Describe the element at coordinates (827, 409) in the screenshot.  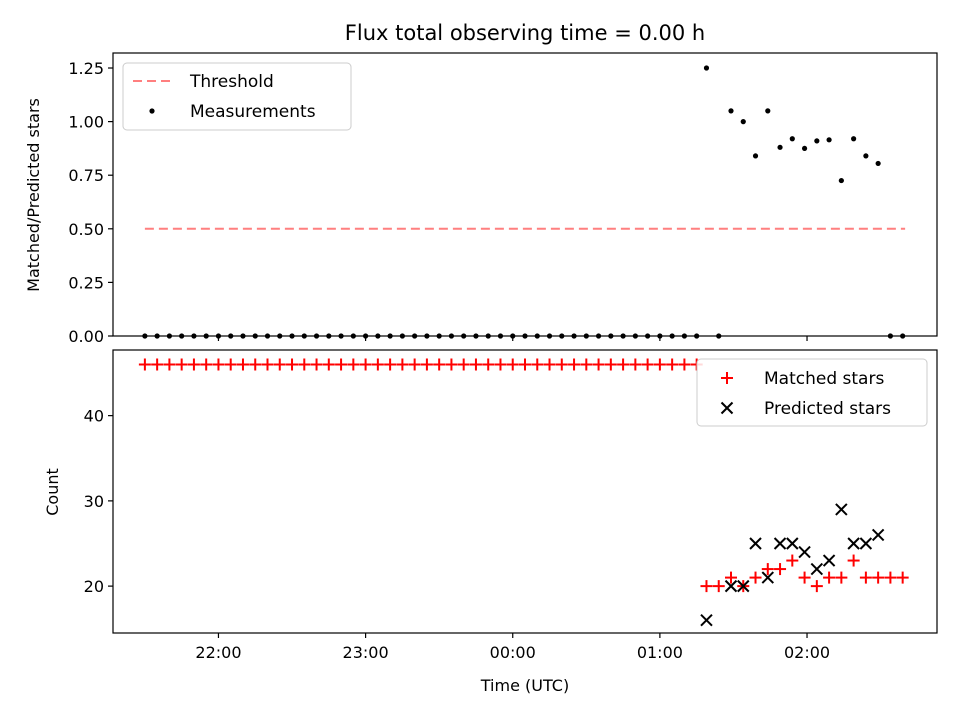
I see `legend-predicted-label: Predicted stars` at that location.